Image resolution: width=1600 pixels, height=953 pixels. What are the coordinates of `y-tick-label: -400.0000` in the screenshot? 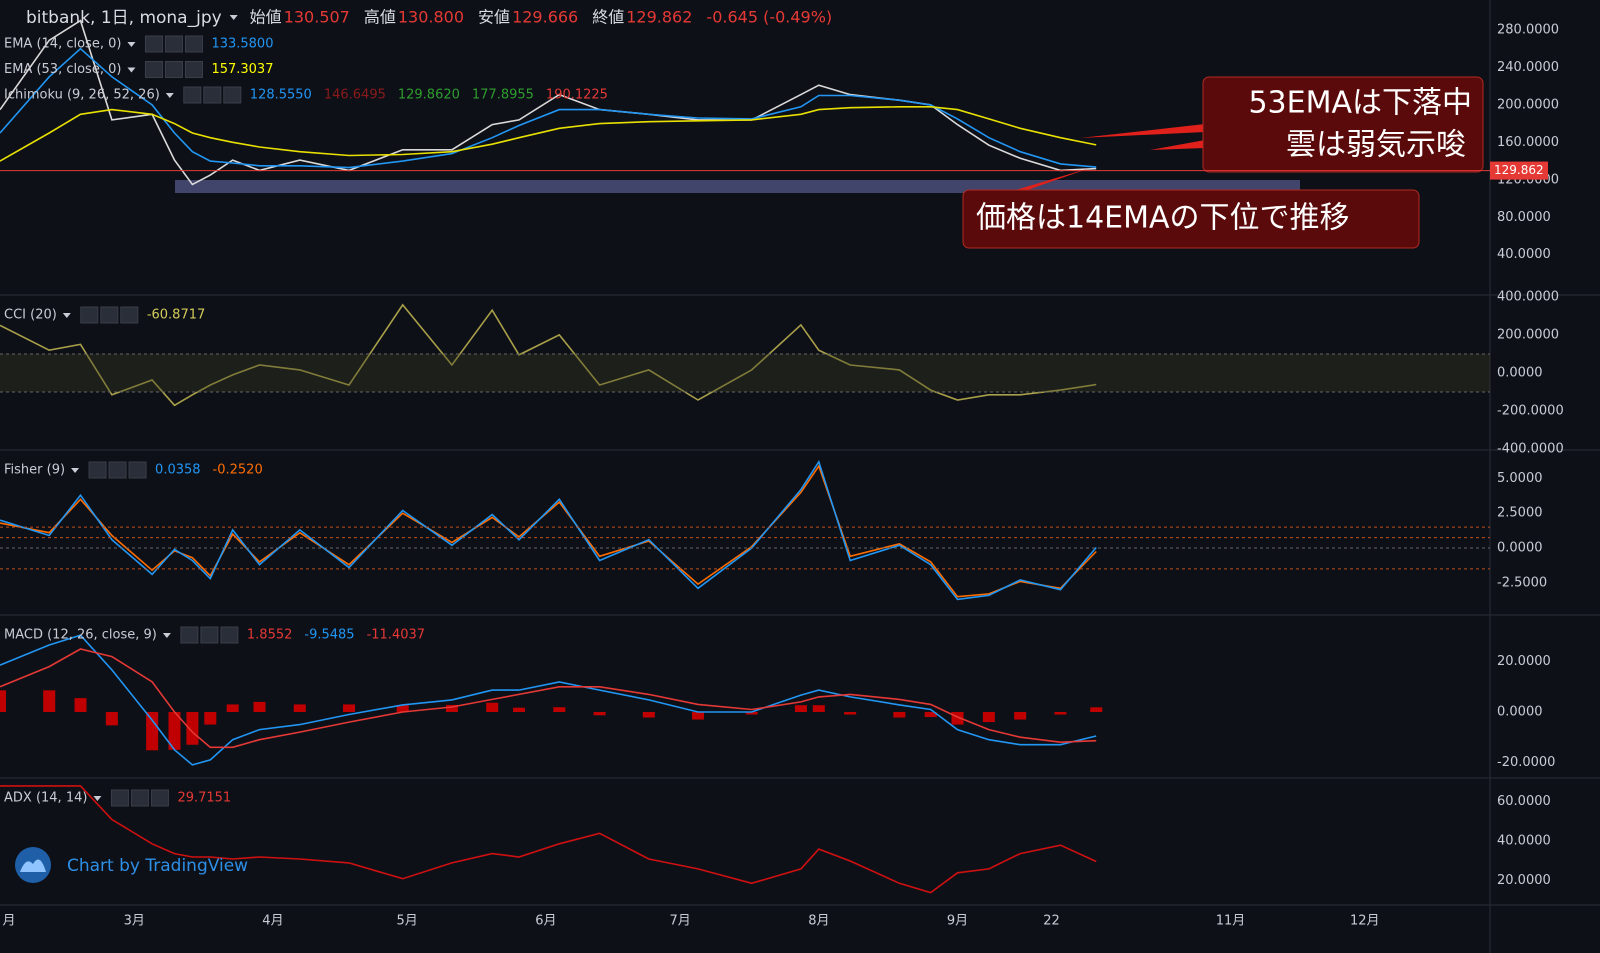 It's located at (1530, 449).